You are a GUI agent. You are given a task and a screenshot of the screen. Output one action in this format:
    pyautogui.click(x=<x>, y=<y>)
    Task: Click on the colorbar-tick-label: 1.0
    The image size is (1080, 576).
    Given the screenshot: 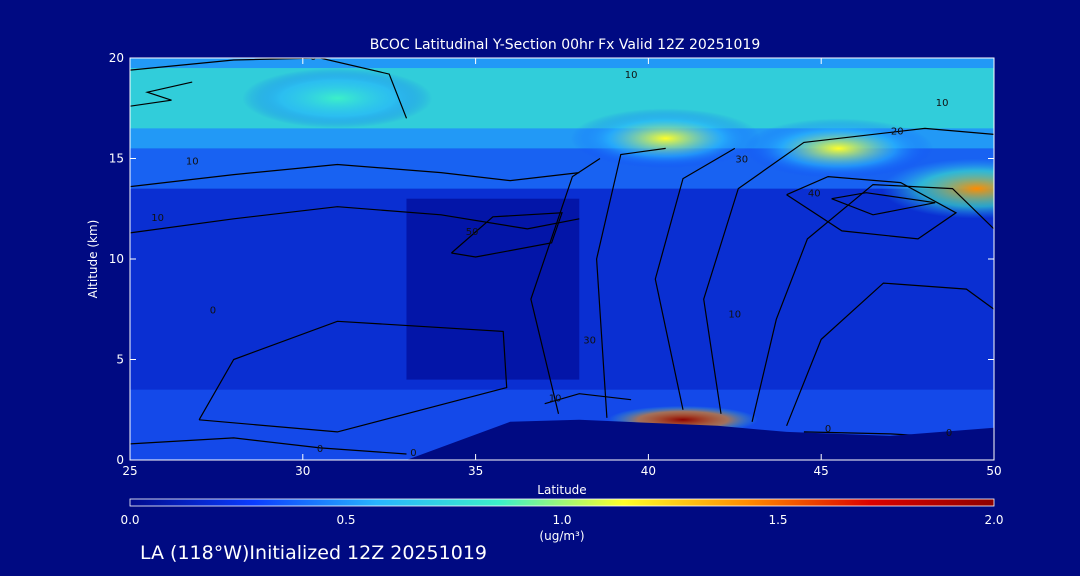 What is the action you would take?
    pyautogui.click(x=561, y=520)
    